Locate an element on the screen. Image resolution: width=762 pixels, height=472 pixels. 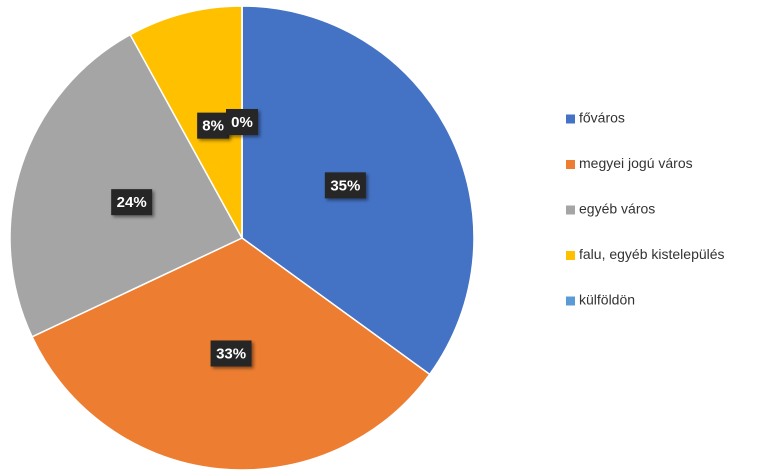
data-label: 33% is located at coordinates (231, 353).